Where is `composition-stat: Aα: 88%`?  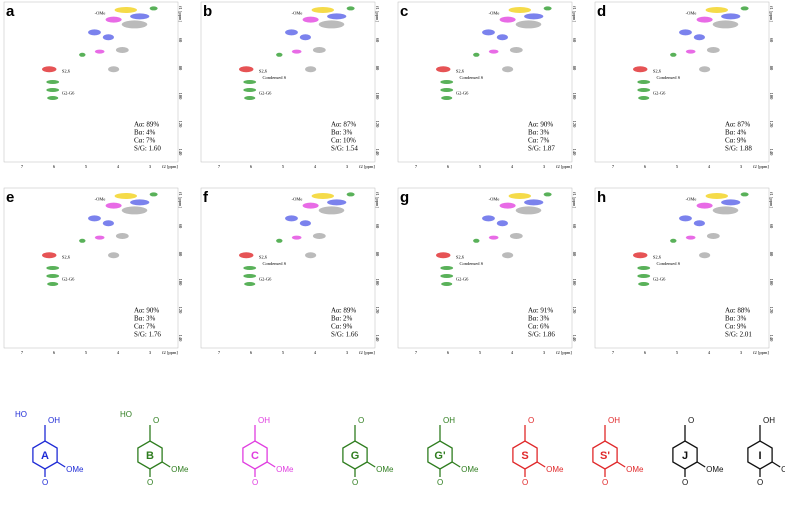
composition-stat: Aα: 88% is located at coordinates (737, 311).